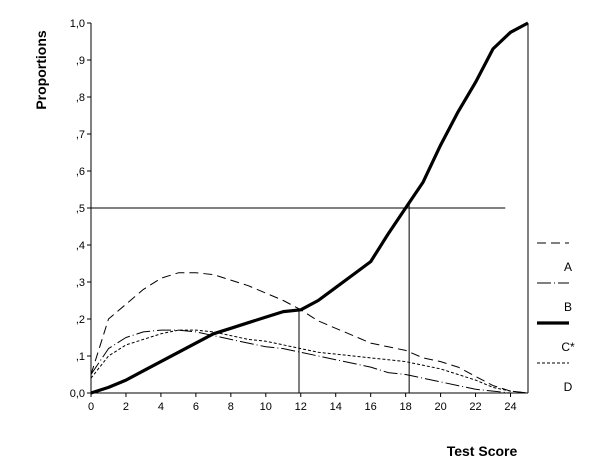 This screenshot has width=589, height=471. I want to click on x-tick-label: 6, so click(196, 407).